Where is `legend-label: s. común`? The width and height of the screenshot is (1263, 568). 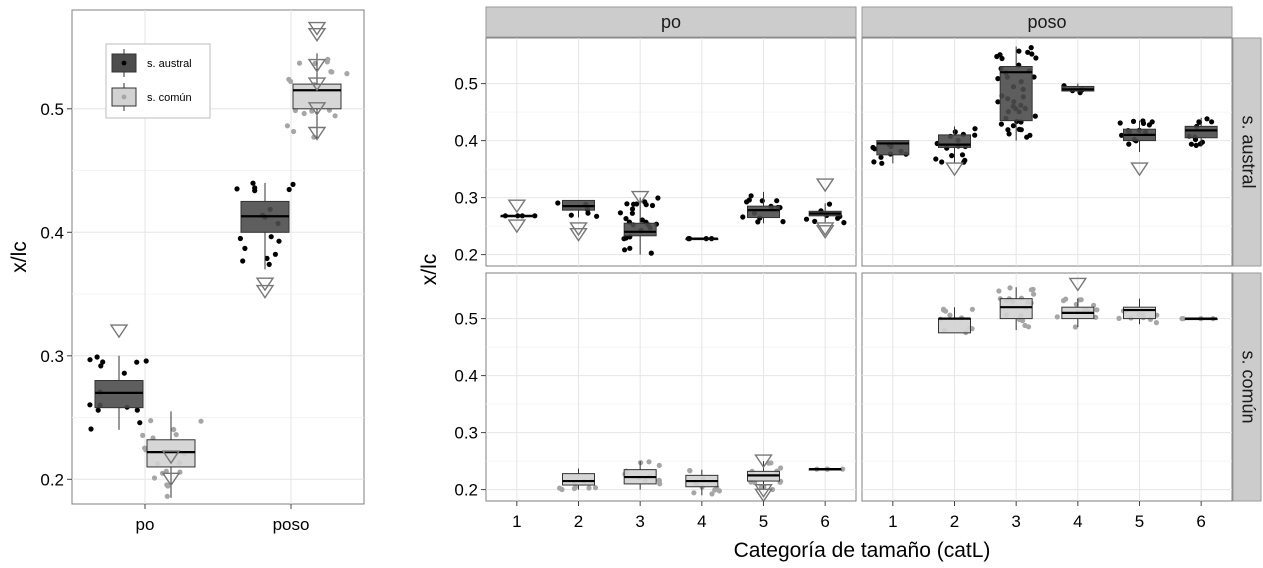
legend-label: s. común is located at coordinates (169, 98).